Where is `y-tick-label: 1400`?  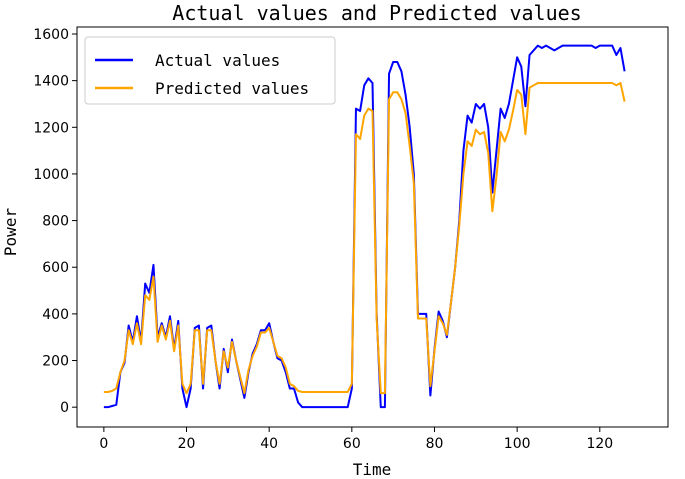 y-tick-label: 1400 is located at coordinates (51, 82).